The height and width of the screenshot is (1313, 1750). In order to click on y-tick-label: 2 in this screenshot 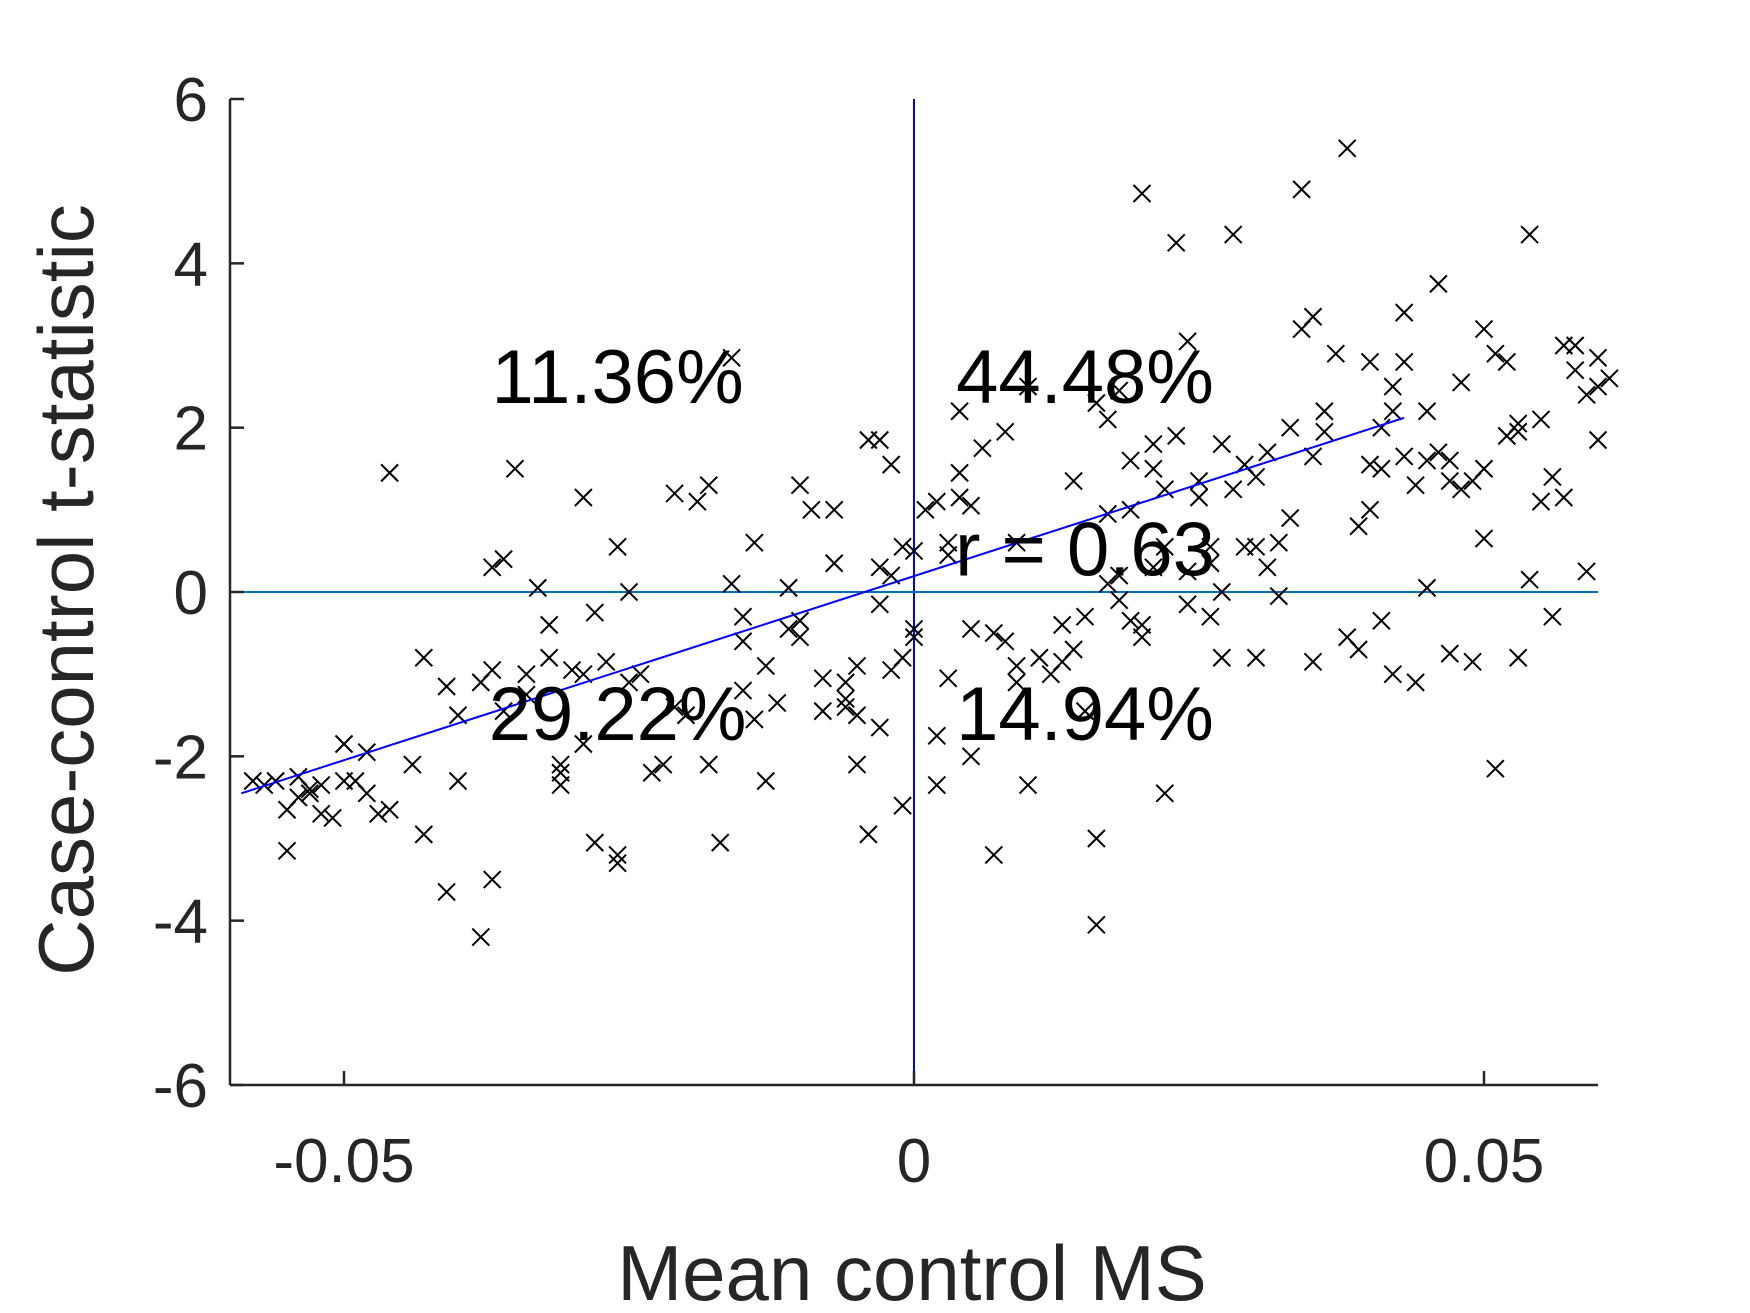, I will do `click(191, 429)`.